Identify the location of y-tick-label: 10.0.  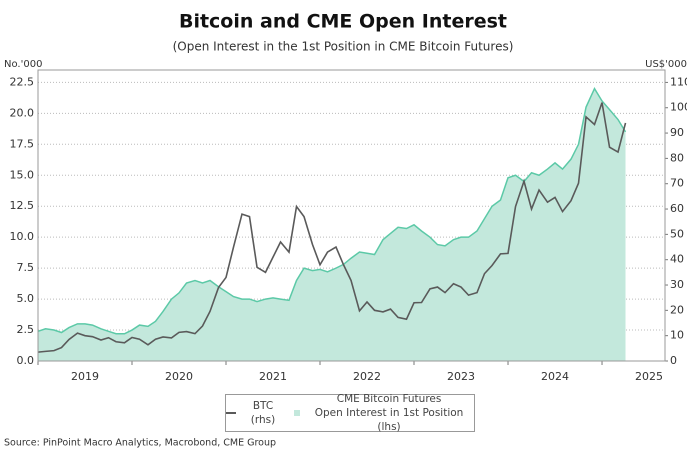
(22, 236).